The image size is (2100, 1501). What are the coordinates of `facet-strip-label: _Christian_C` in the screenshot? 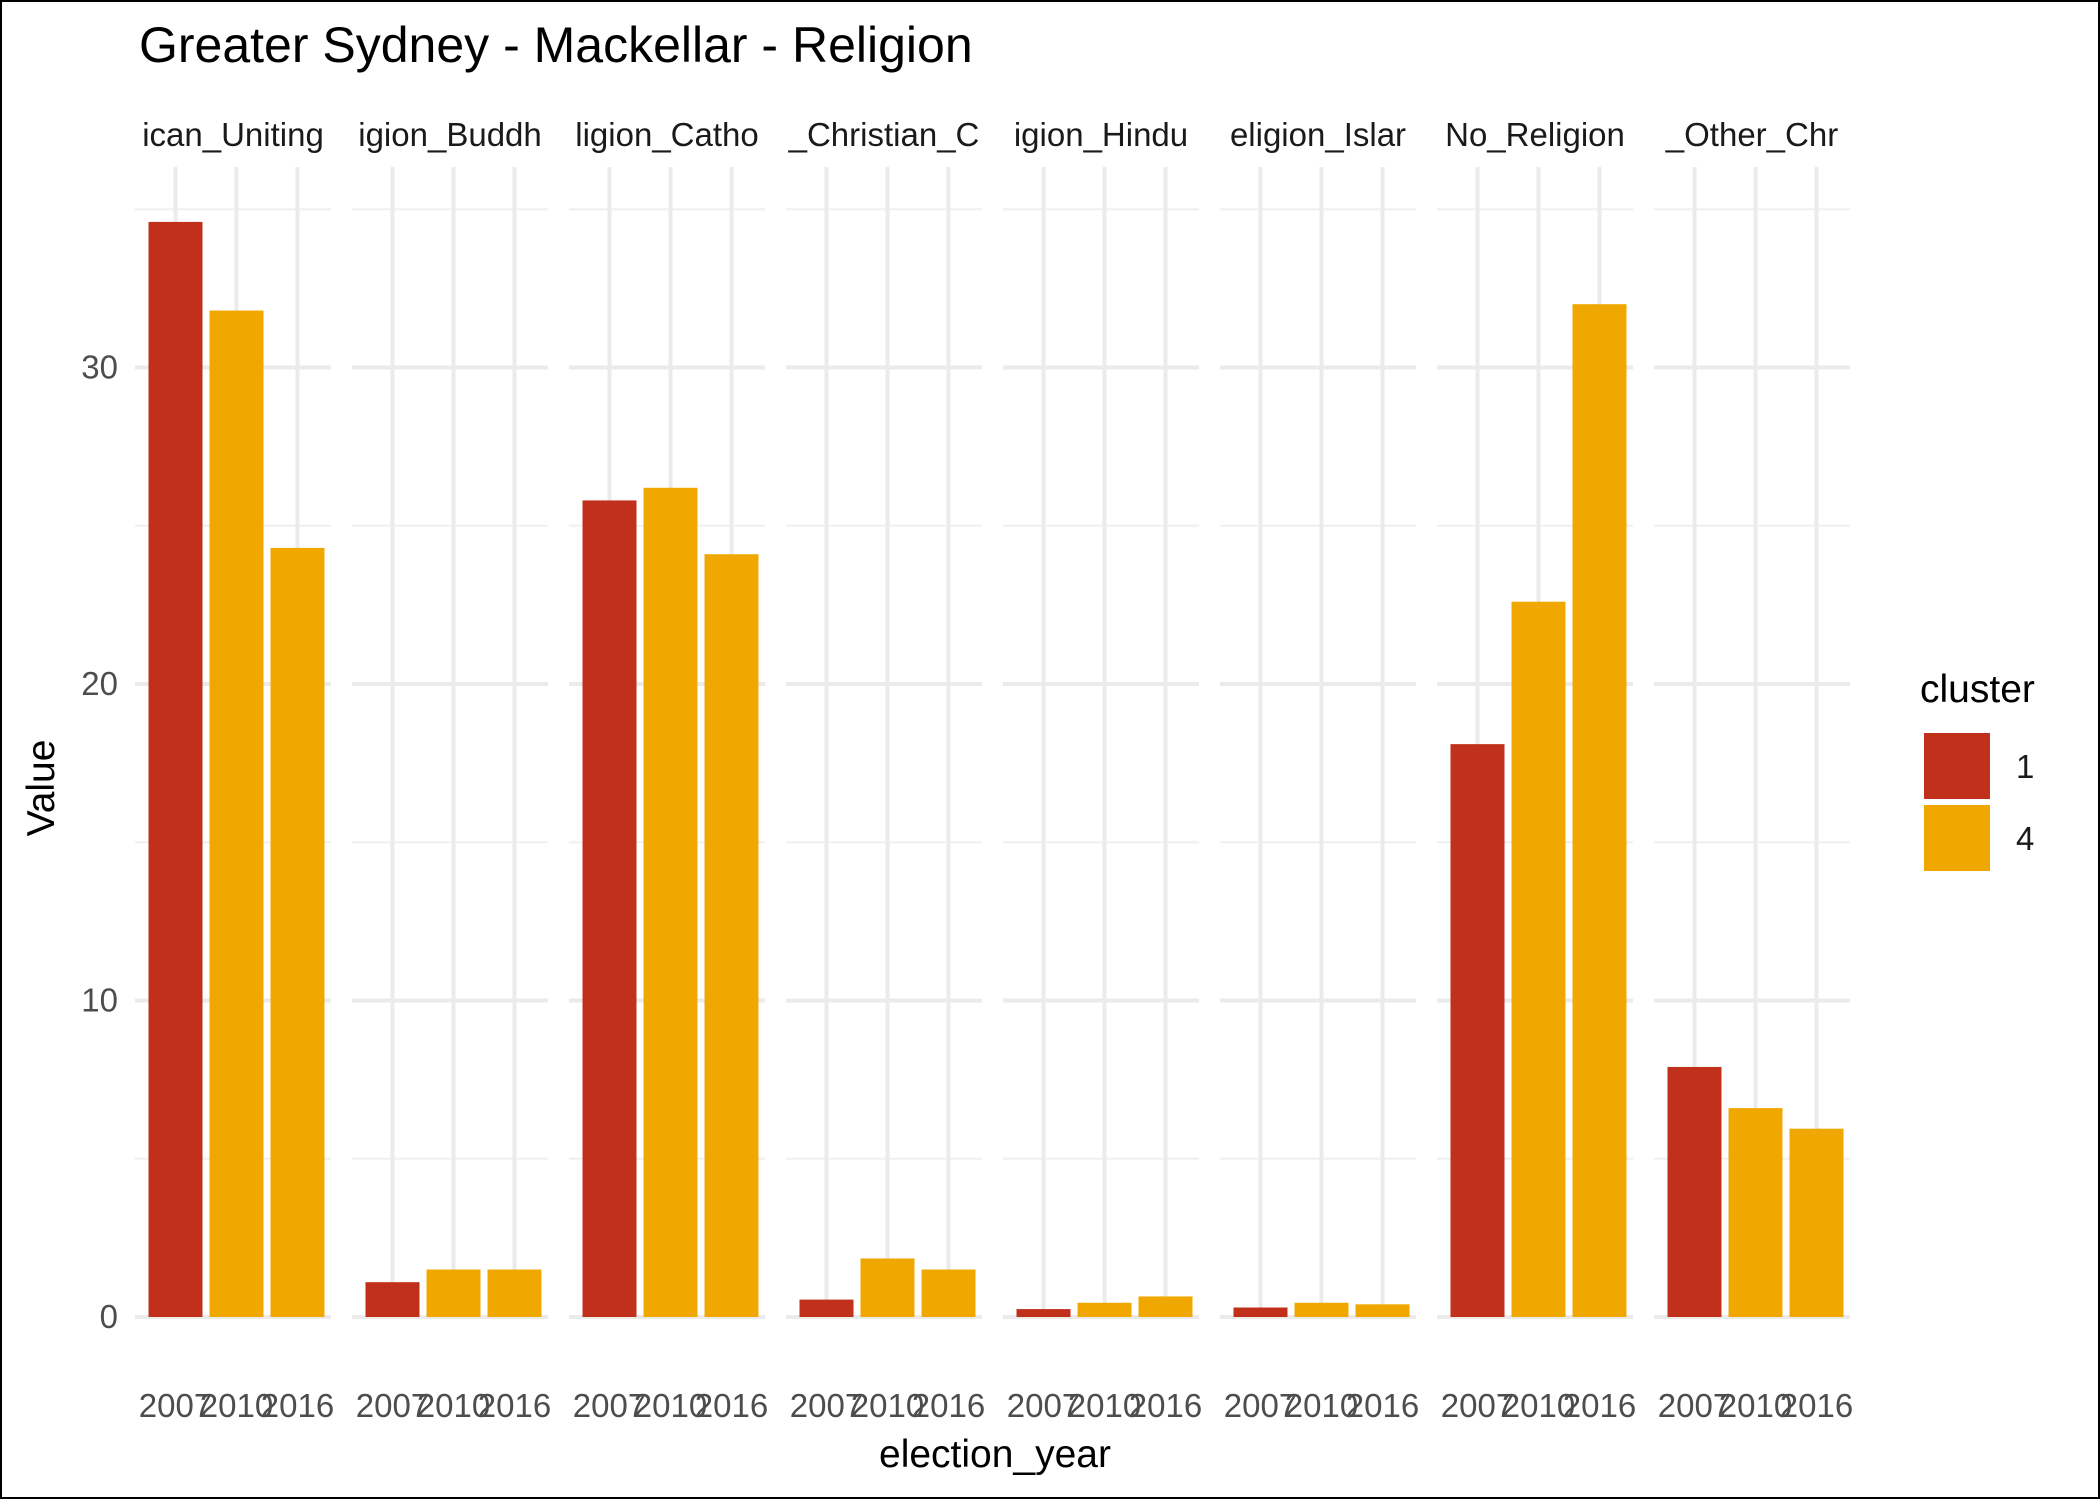 It's located at (884, 134).